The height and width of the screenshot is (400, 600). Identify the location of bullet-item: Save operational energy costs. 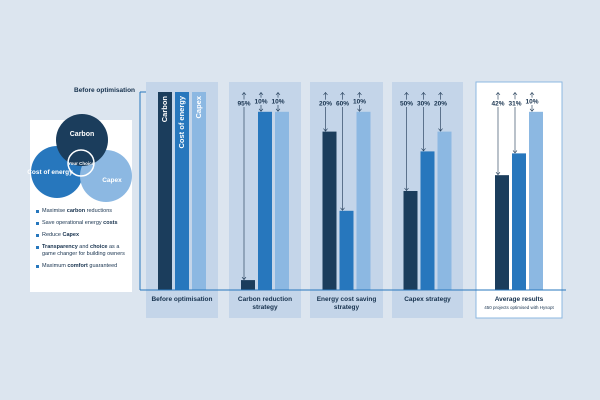
(82, 223).